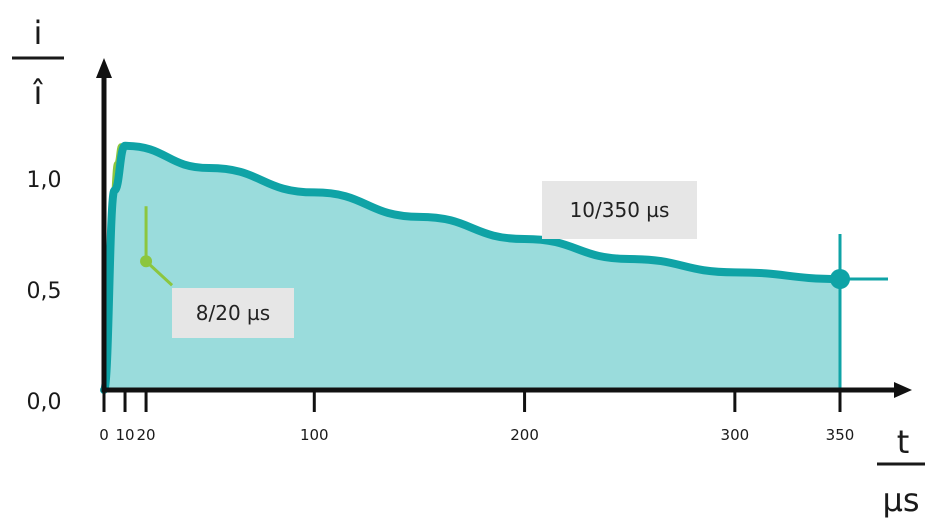  What do you see at coordinates (146, 261) in the screenshot?
I see `series-1-marker` at bounding box center [146, 261].